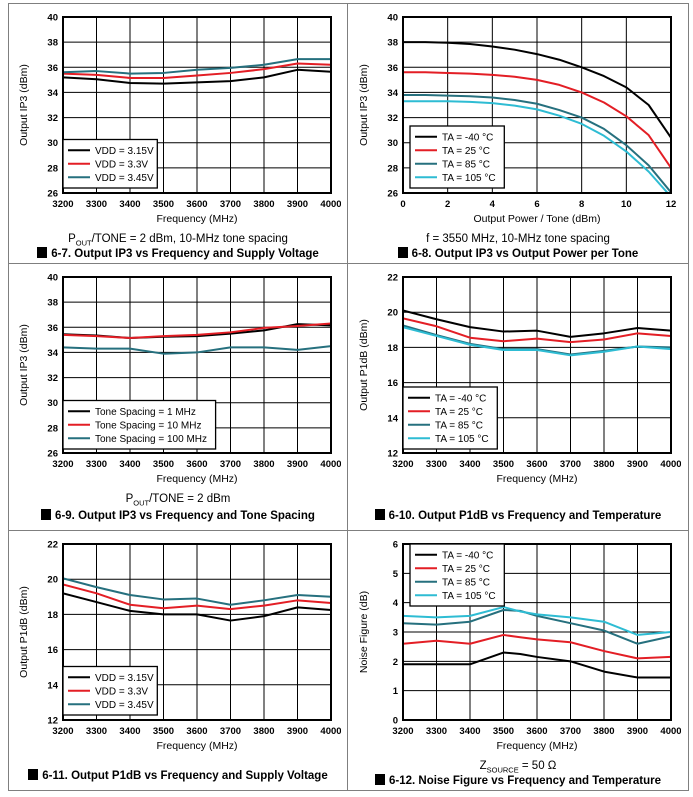  Describe the element at coordinates (483, 766) in the screenshot. I see `condition-text: Z` at that location.